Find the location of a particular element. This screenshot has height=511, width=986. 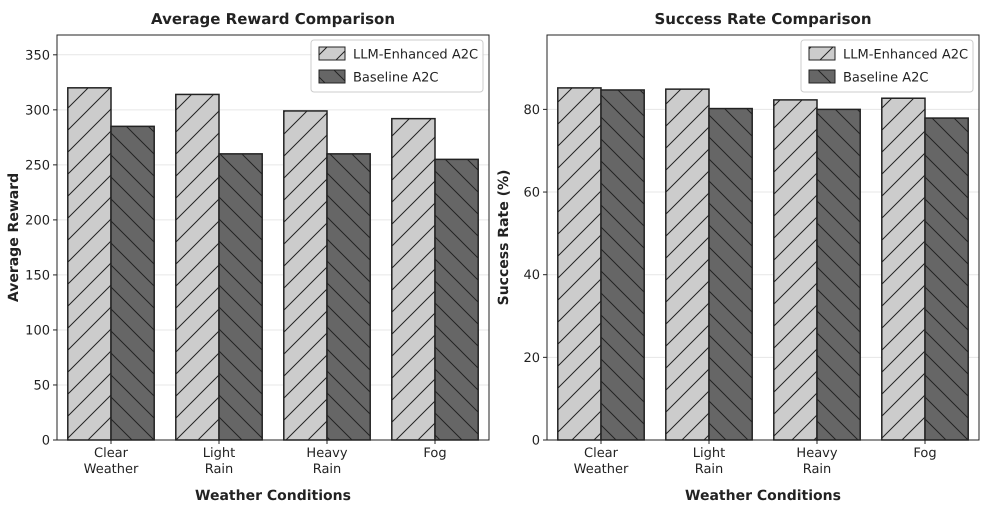

y-tick-label: 100 is located at coordinates (37, 330).